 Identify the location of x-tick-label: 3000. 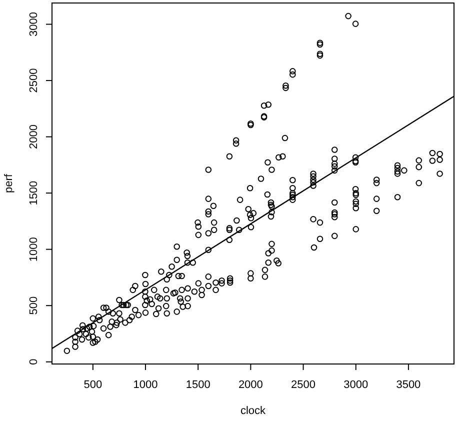
(356, 385).